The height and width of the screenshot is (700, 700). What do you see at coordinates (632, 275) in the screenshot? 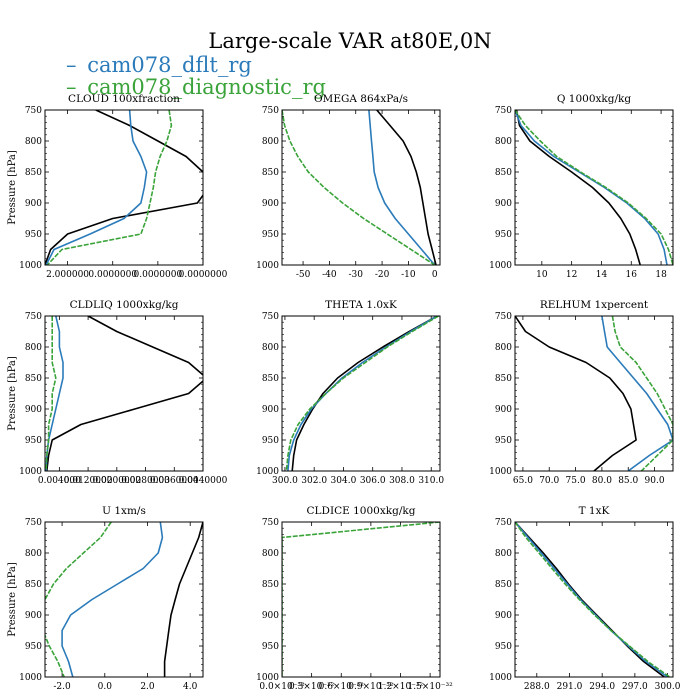
I see `x-tick-label: 16` at bounding box center [632, 275].